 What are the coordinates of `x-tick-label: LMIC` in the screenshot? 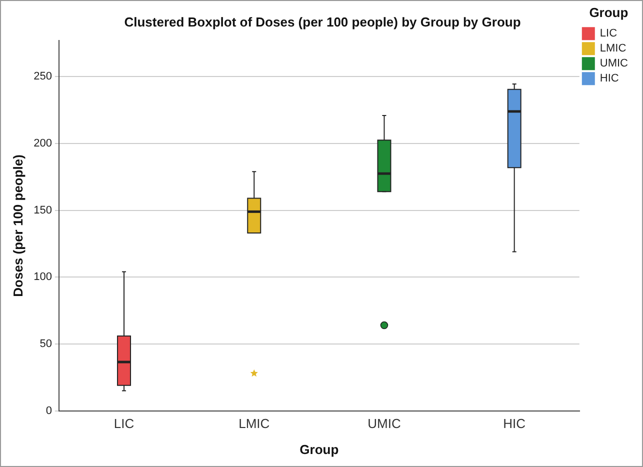 It's located at (254, 424).